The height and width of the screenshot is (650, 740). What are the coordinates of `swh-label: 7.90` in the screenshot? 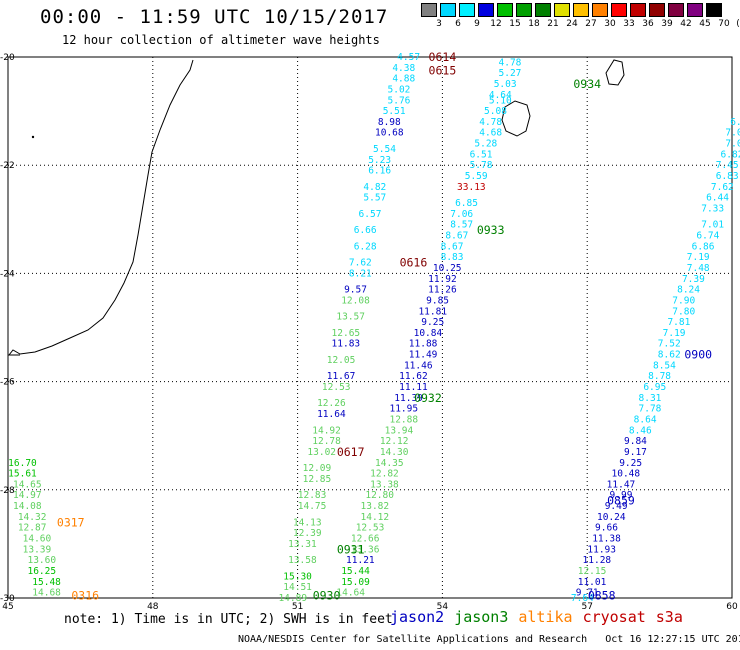 It's located at (683, 300).